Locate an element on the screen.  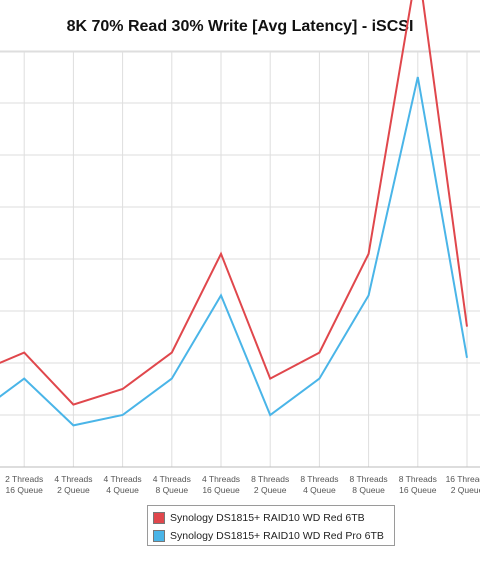
legend-item-series-2: Synology DS1815+ RAID10 WD Red Pro 6TB is located at coordinates (268, 536).